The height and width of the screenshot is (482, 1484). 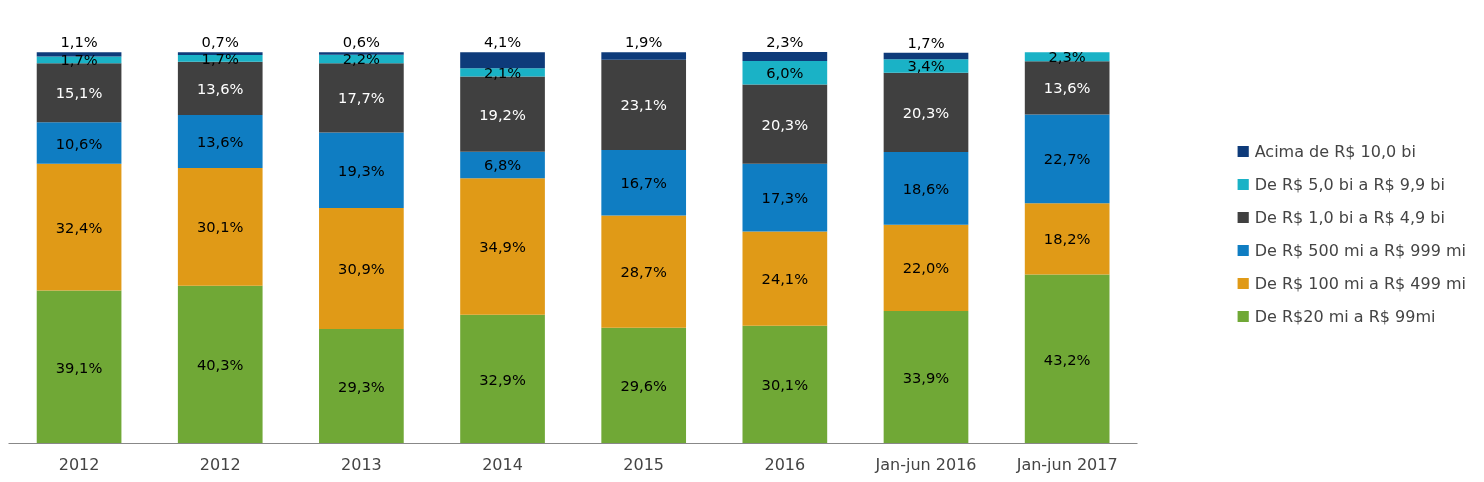 I want to click on data-label: 18,2%, so click(x=1067, y=239).